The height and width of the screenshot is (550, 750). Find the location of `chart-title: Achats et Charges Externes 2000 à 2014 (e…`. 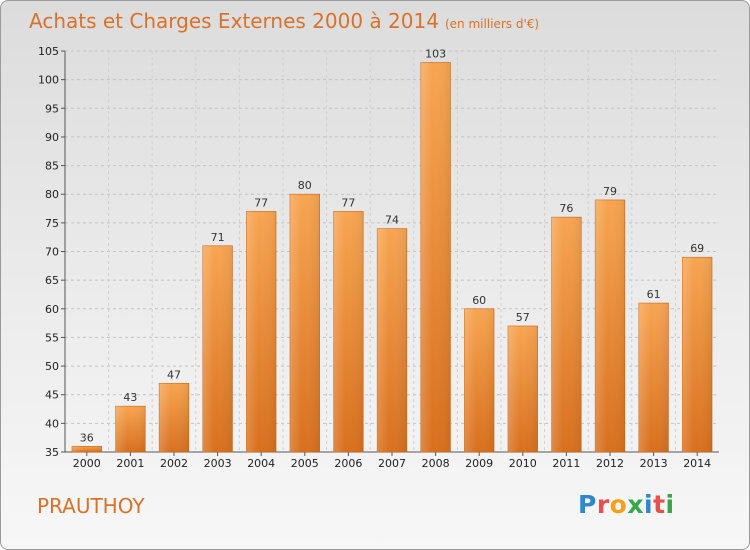

chart-title: Achats et Charges Externes 2000 à 2014 (e… is located at coordinates (284, 21).